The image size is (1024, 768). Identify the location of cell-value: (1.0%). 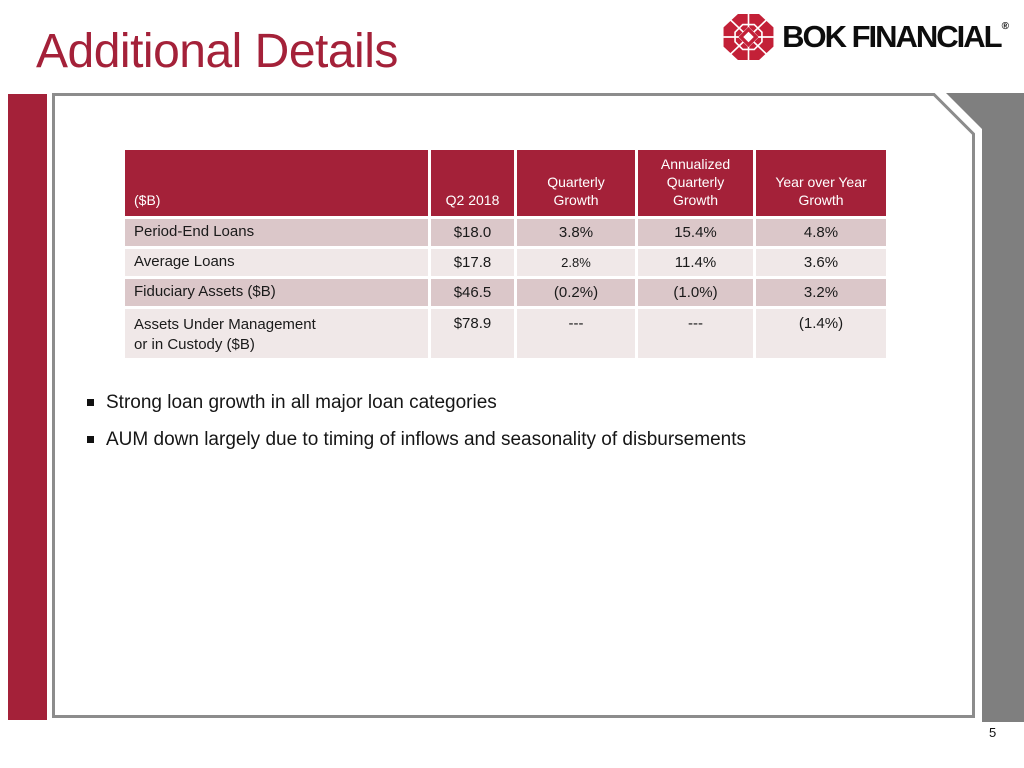
(695, 292).